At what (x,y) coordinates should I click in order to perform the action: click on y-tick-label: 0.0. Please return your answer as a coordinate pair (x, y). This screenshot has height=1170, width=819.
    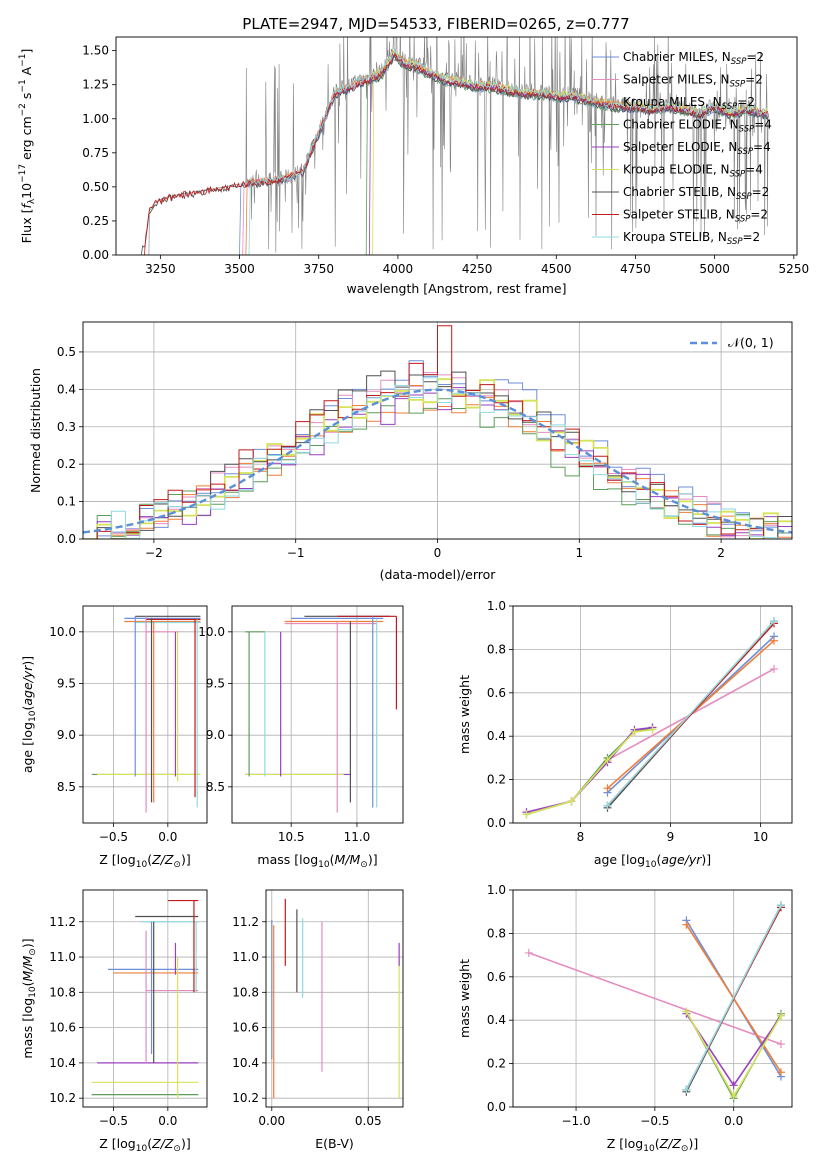
    Looking at the image, I should click on (496, 823).